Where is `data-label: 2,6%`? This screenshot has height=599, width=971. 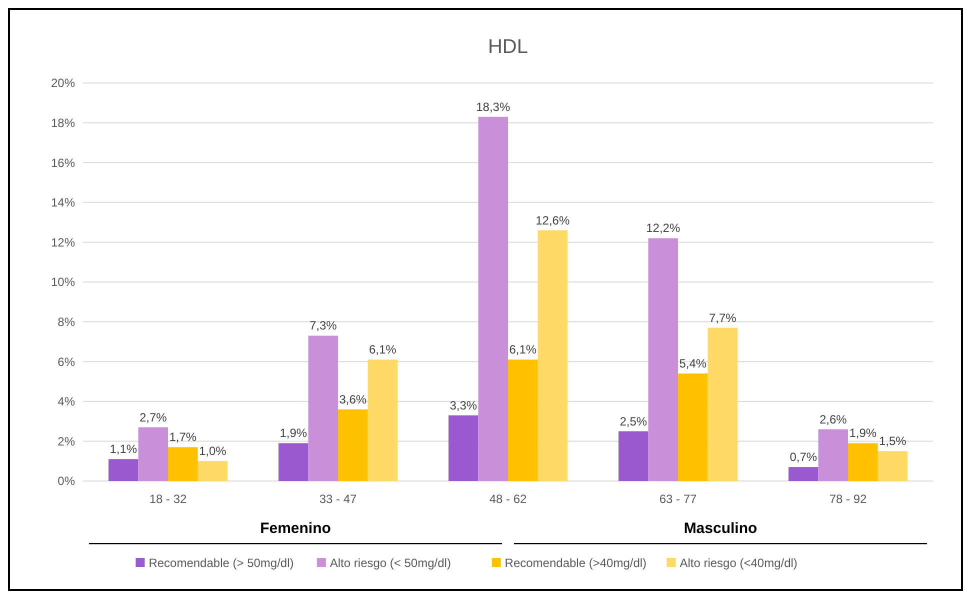
data-label: 2,6% is located at coordinates (833, 419).